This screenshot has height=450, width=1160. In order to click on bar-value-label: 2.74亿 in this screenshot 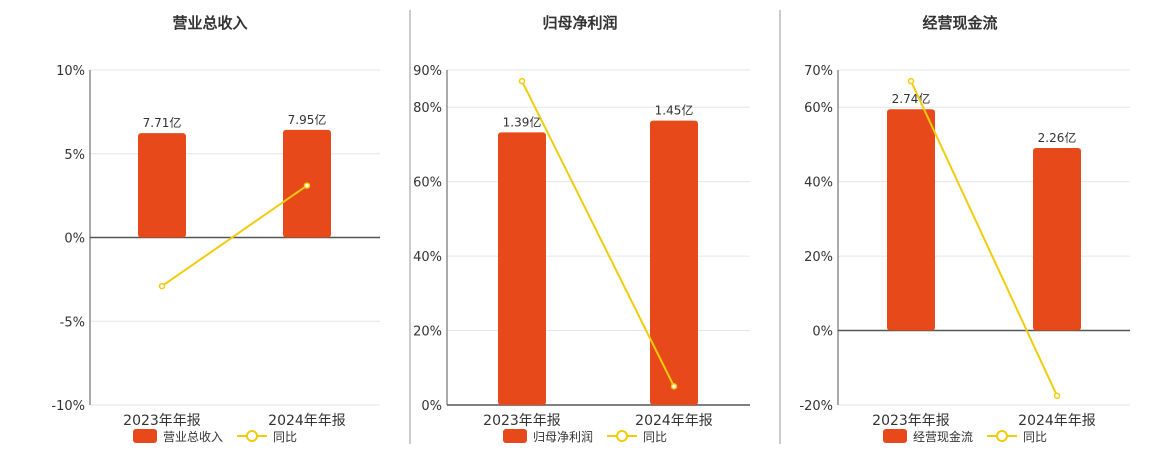, I will do `click(911, 98)`.